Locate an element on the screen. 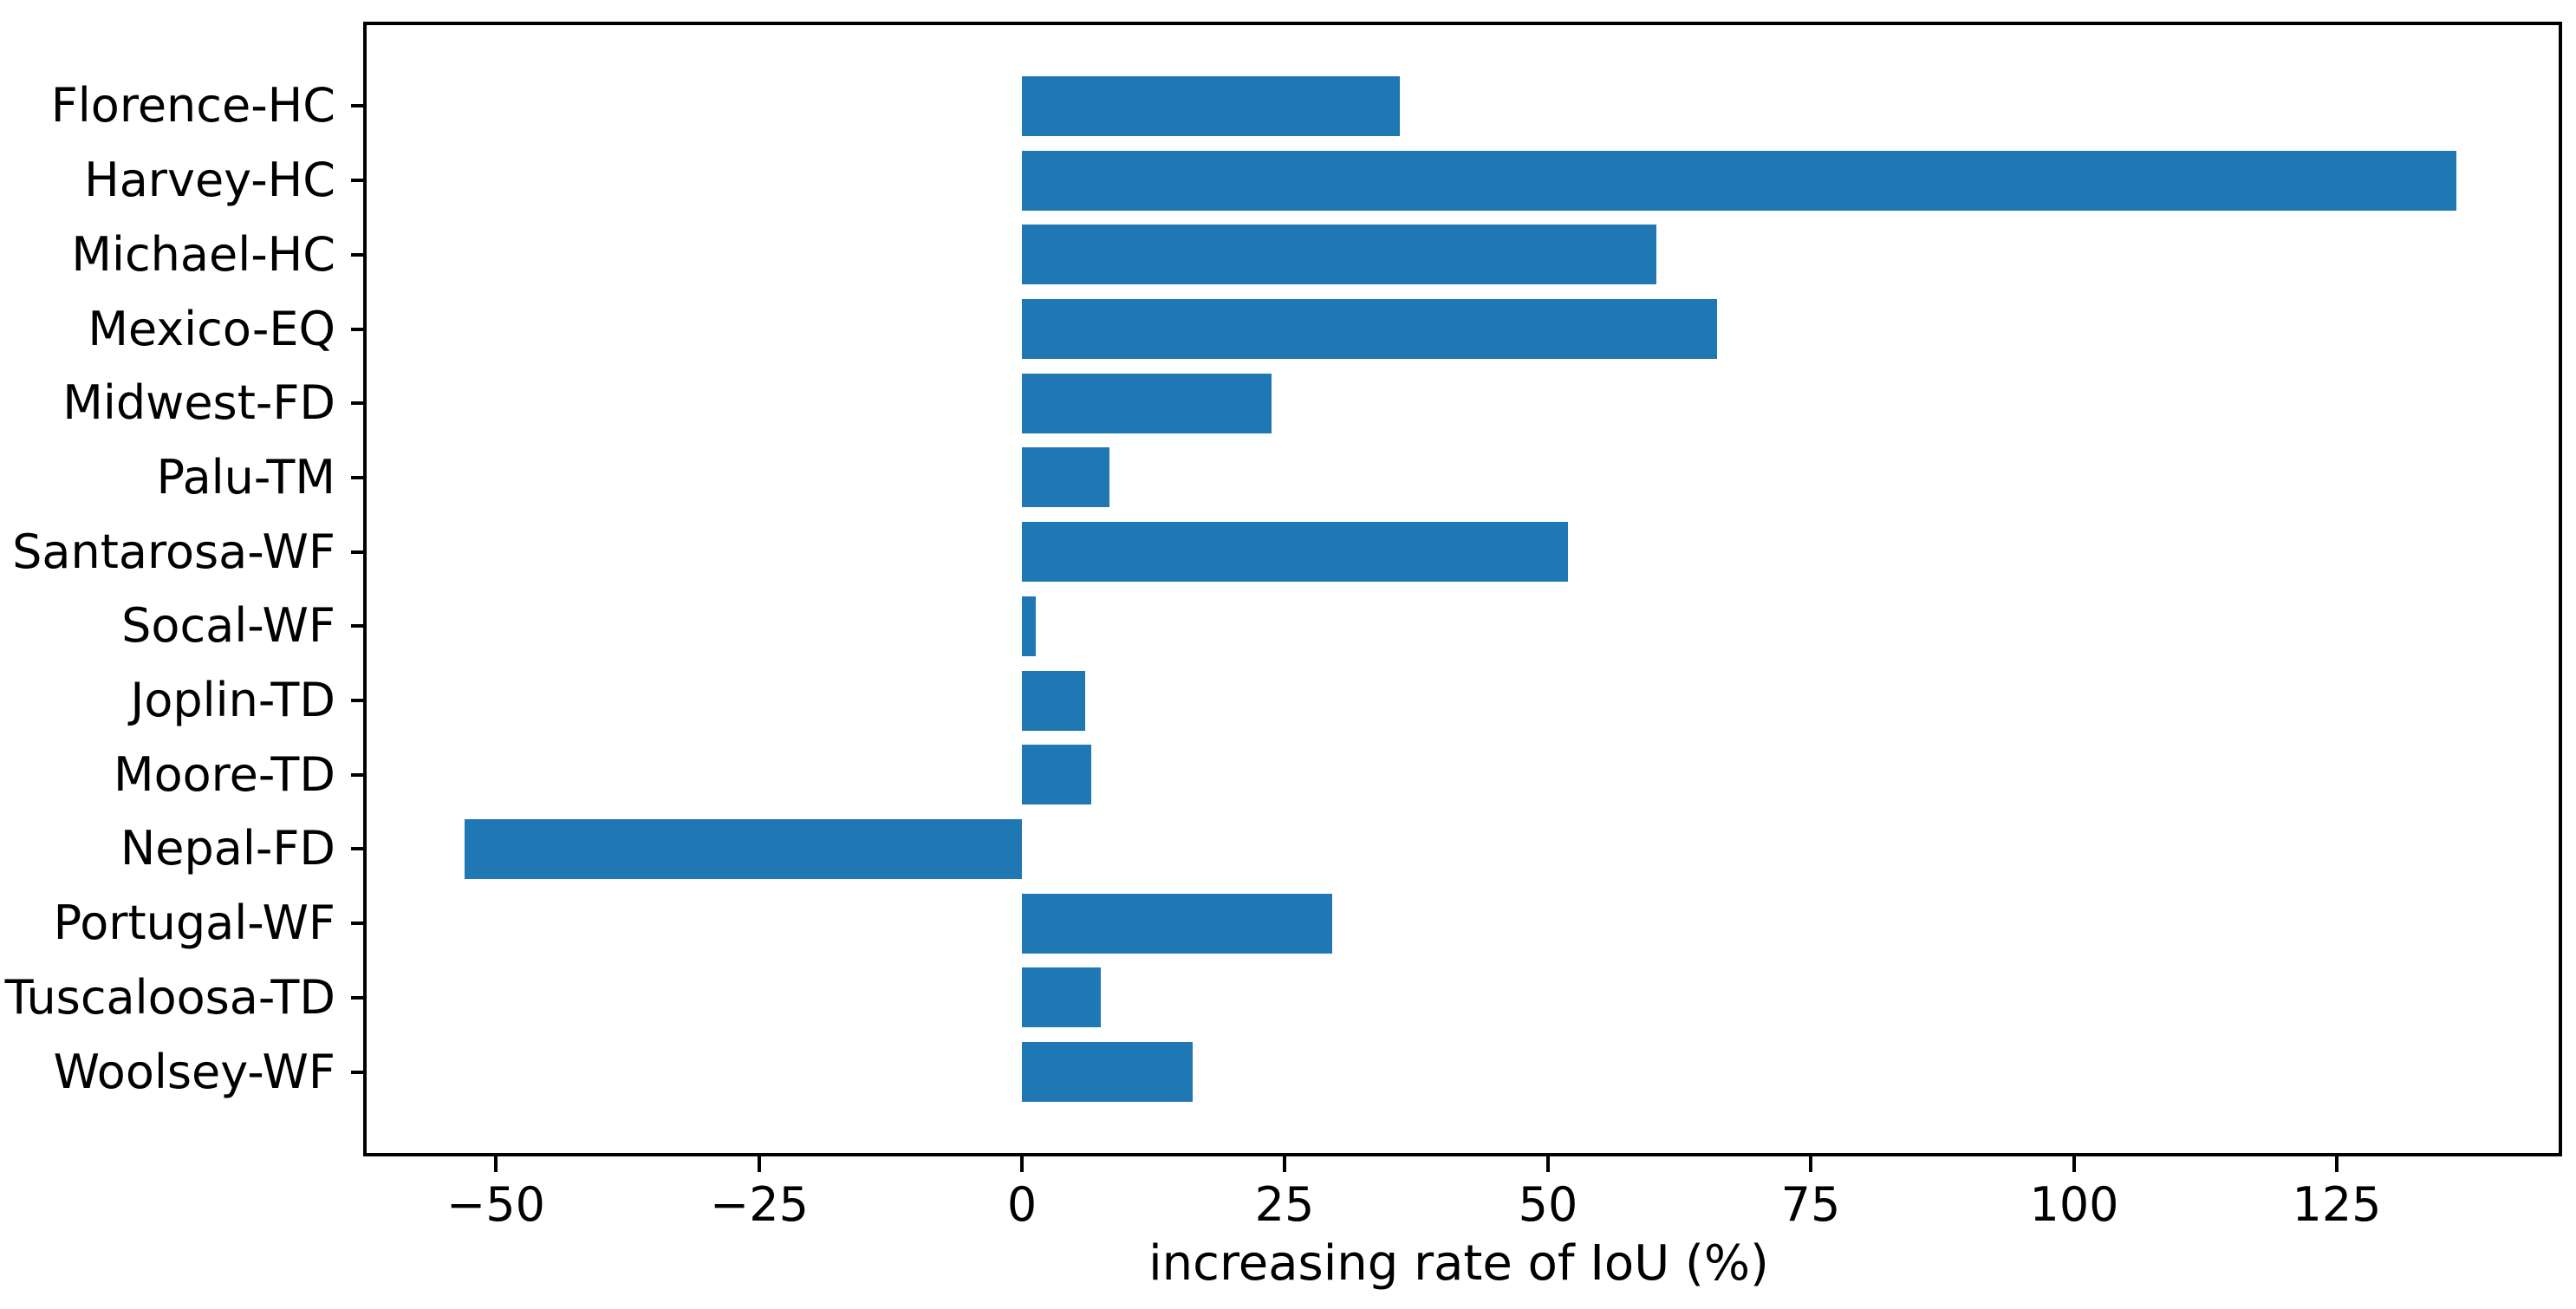 Image resolution: width=2576 pixels, height=1309 pixels. y-tick-midwest-fd is located at coordinates (359, 403).